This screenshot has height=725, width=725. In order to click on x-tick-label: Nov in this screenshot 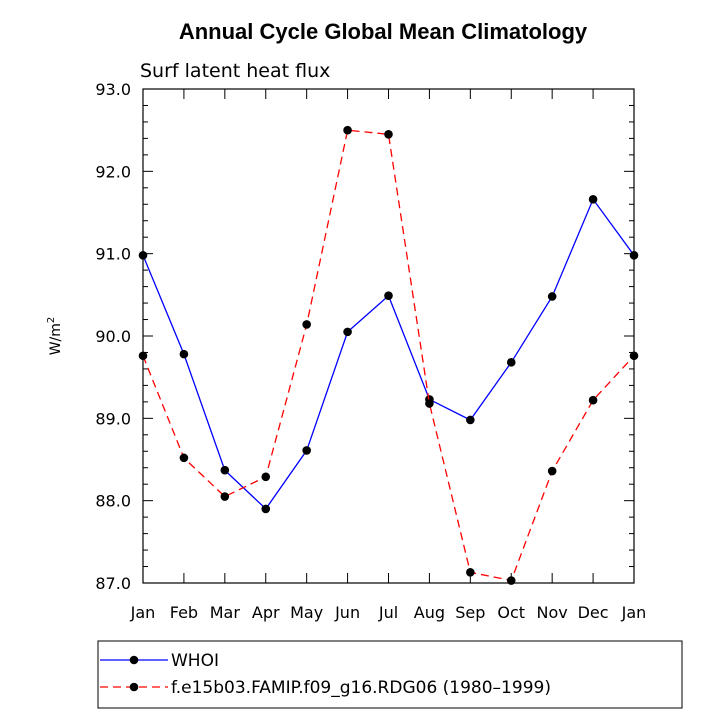, I will do `click(552, 612)`.